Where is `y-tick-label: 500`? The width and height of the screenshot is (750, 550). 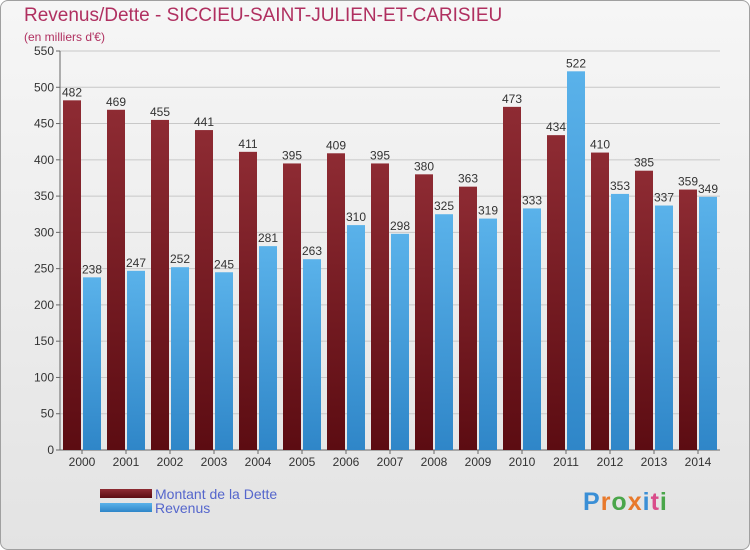 y-tick-label: 500 is located at coordinates (44, 87).